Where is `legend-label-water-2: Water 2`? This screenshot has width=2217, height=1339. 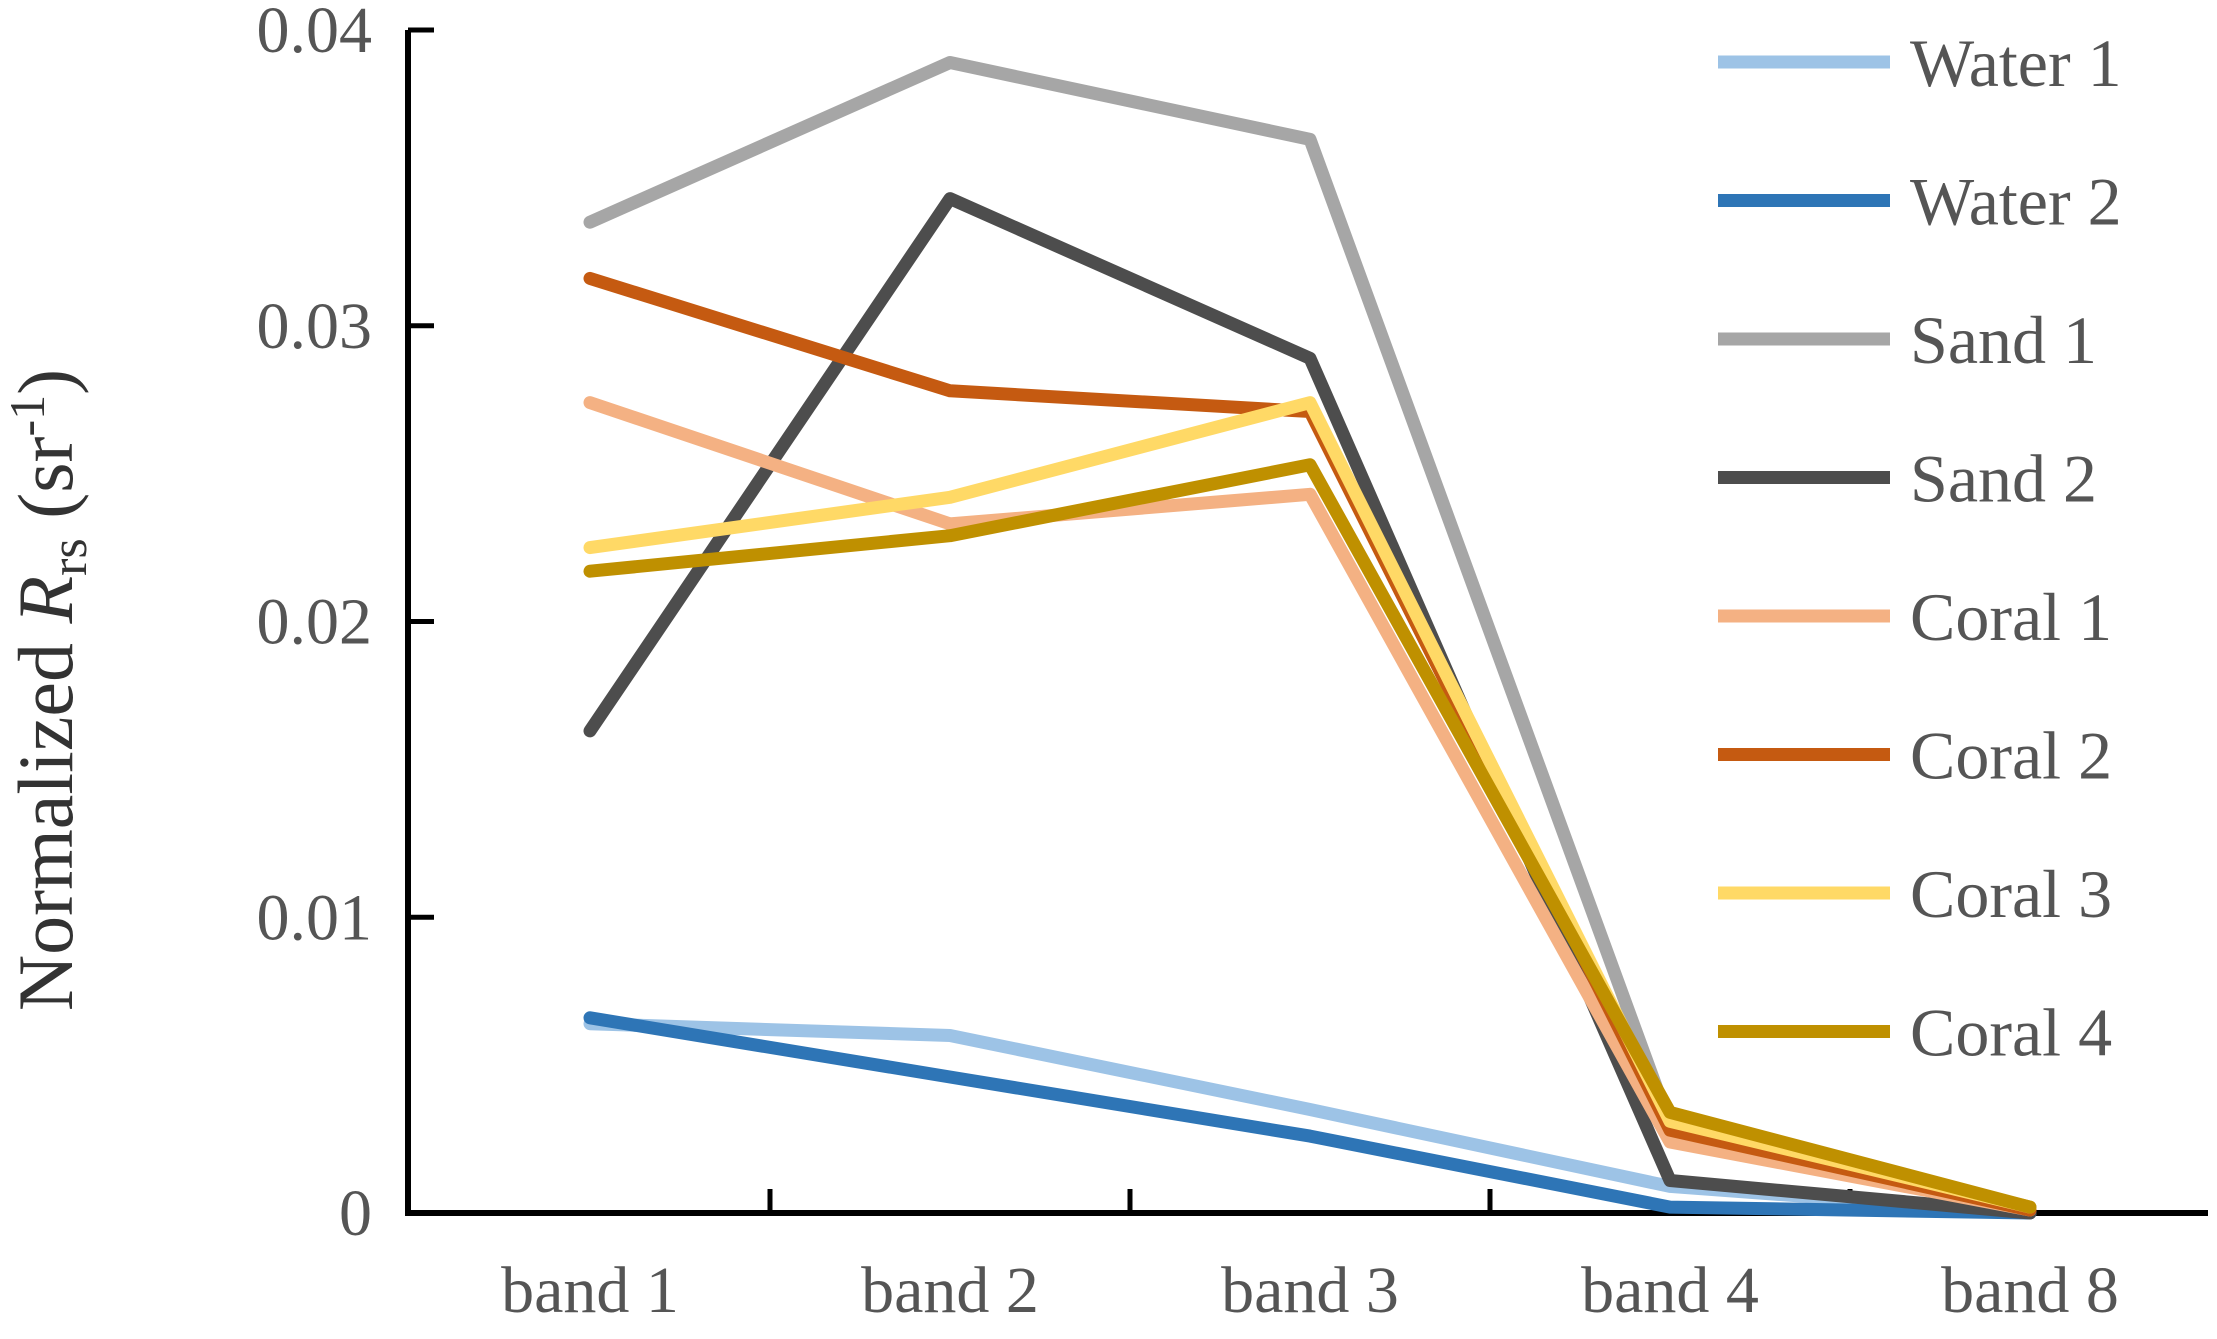 legend-label-water-2: Water 2 is located at coordinates (2016, 202).